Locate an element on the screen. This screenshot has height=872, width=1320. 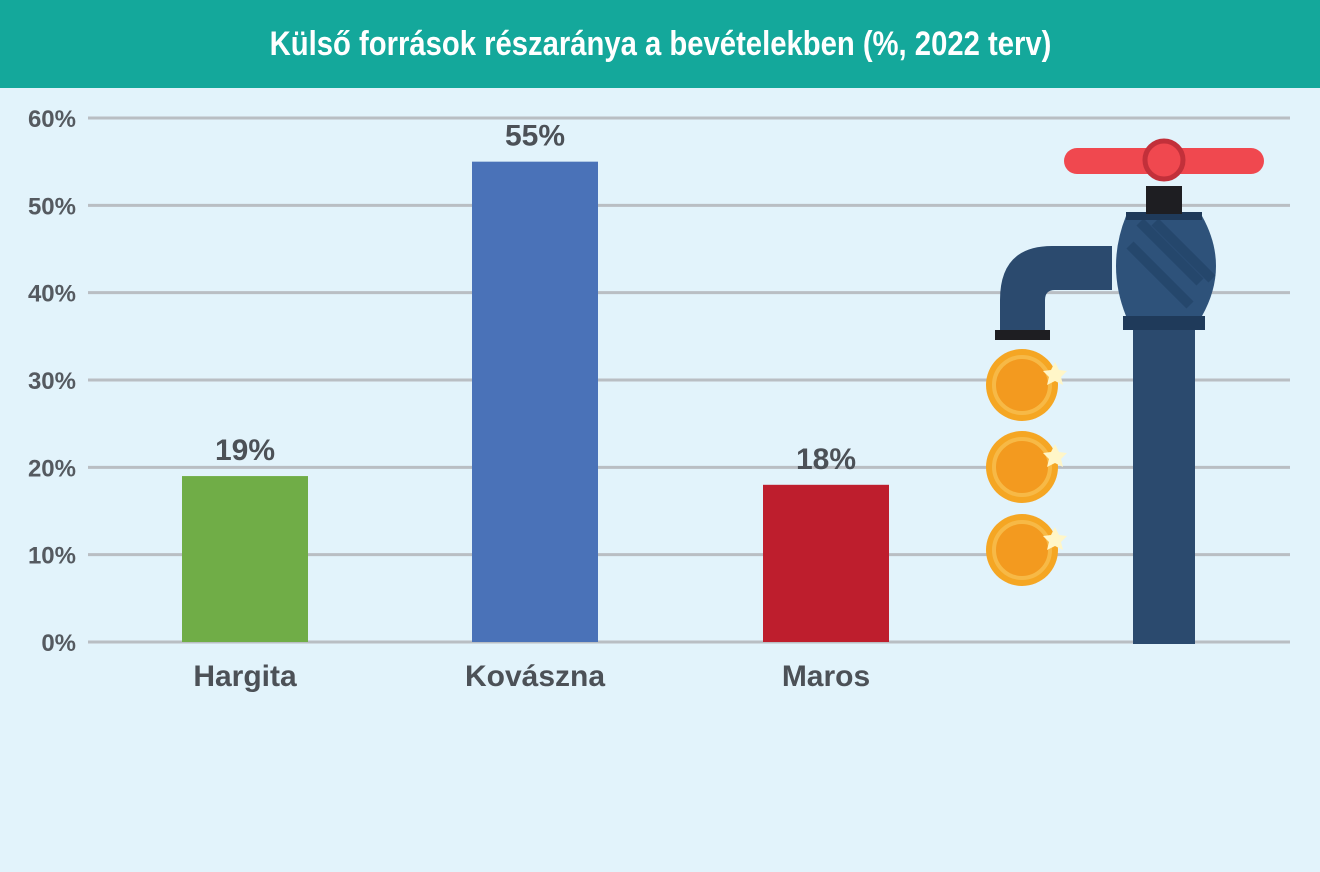
valve-cap is located at coordinates (1164, 216).